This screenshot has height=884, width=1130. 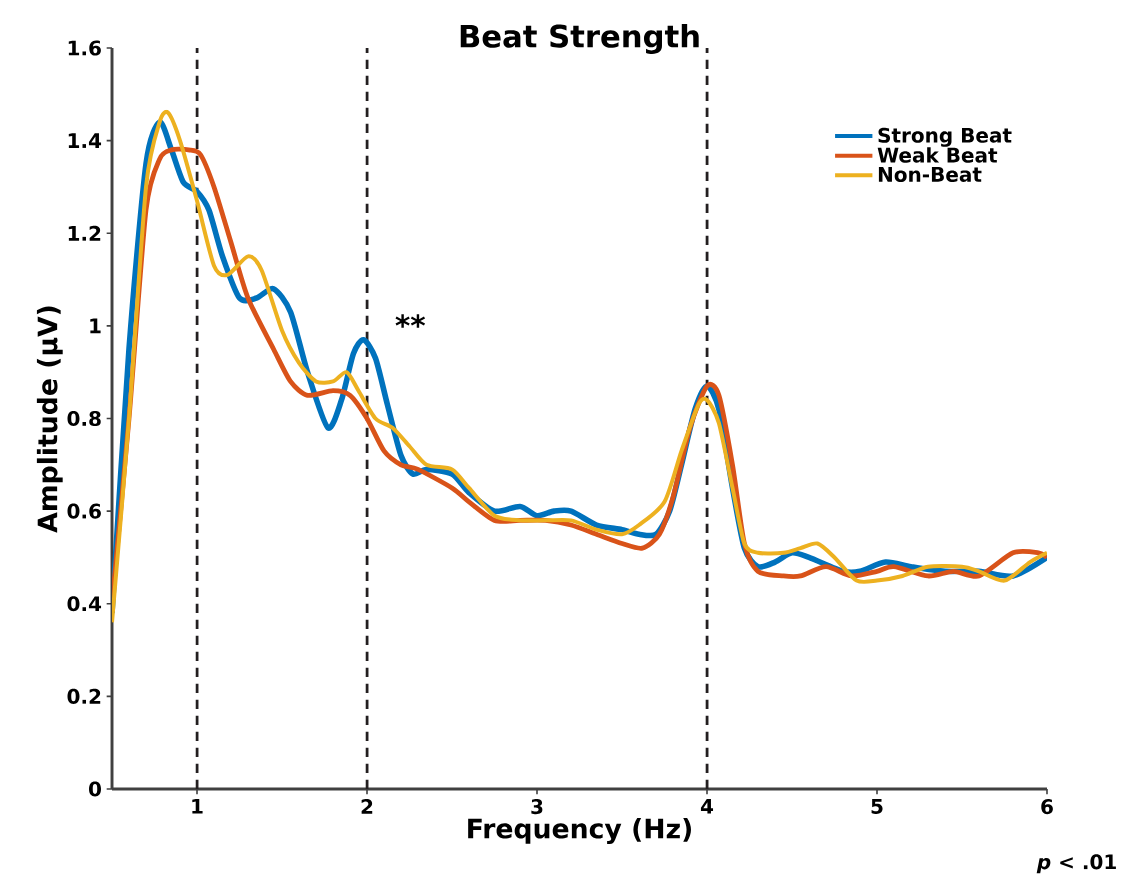 What do you see at coordinates (1047, 807) in the screenshot?
I see `x-tick-label: 6` at bounding box center [1047, 807].